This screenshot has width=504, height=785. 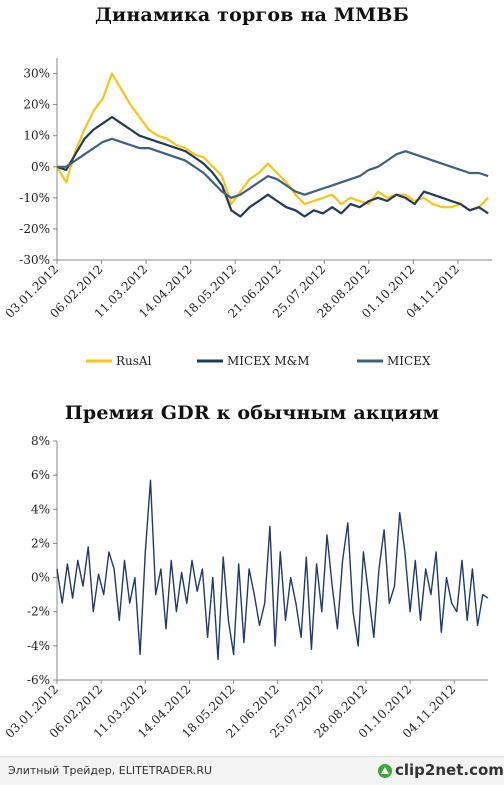 What do you see at coordinates (134, 361) in the screenshot?
I see `legend-label-rusal: RusAl` at bounding box center [134, 361].